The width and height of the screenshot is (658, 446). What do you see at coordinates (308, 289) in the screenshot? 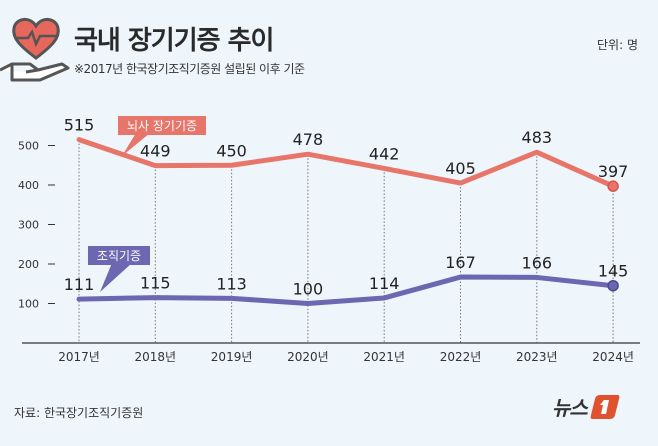
I see `data-label: 100` at bounding box center [308, 289].